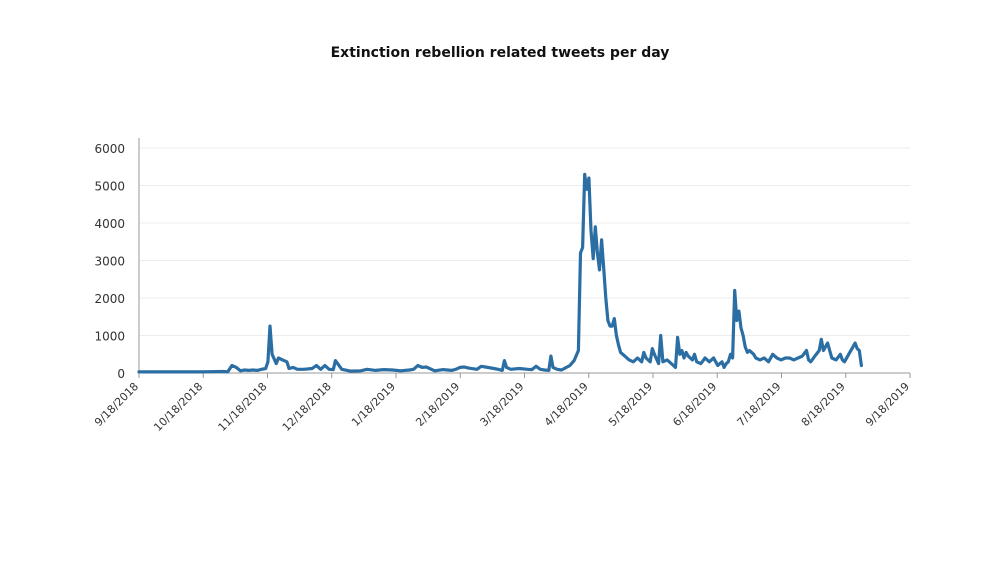  What do you see at coordinates (109, 187) in the screenshot?
I see `y-tick-label: 5000` at bounding box center [109, 187].